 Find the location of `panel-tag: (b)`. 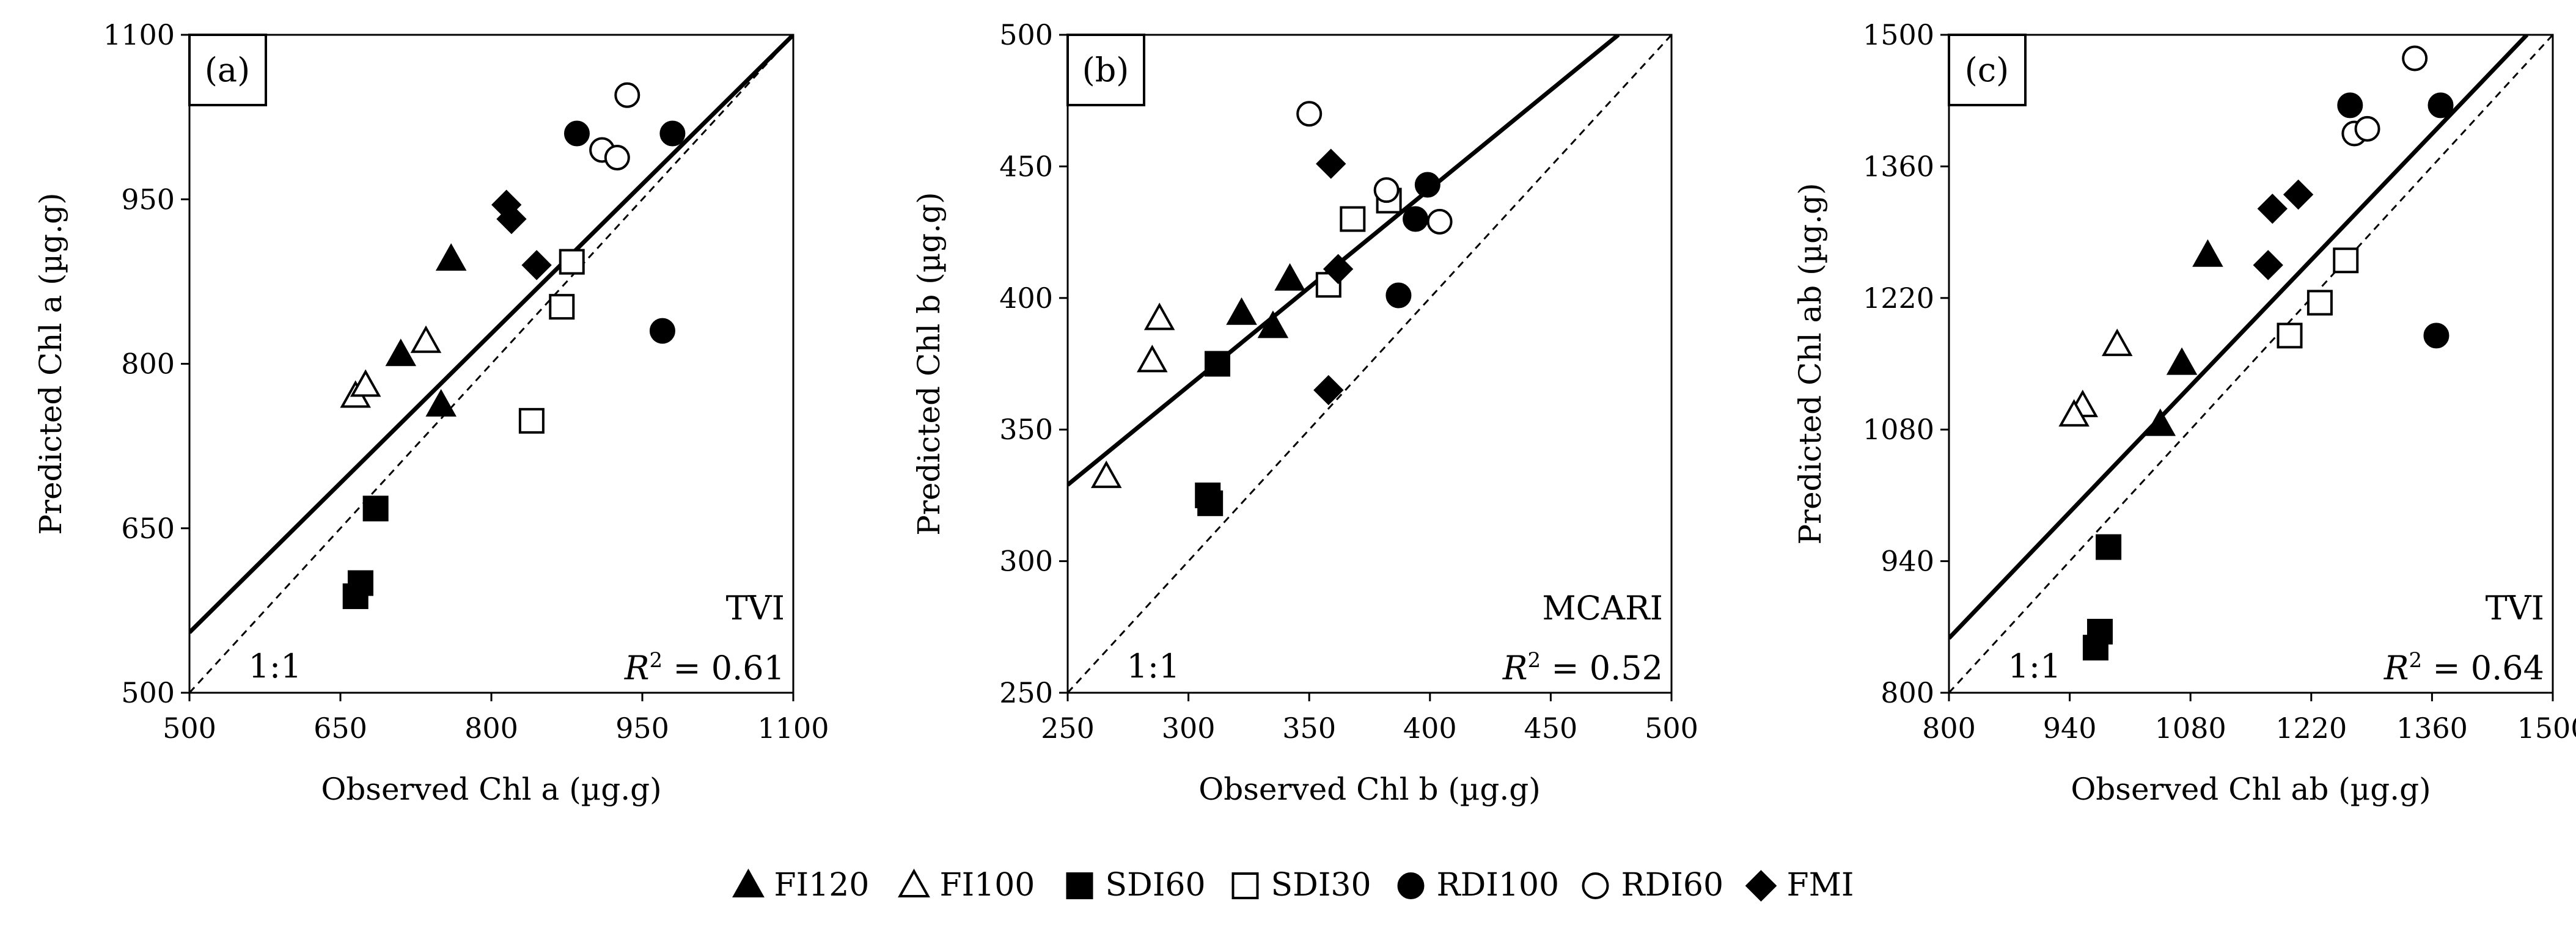

panel-tag: (b) is located at coordinates (1105, 70).